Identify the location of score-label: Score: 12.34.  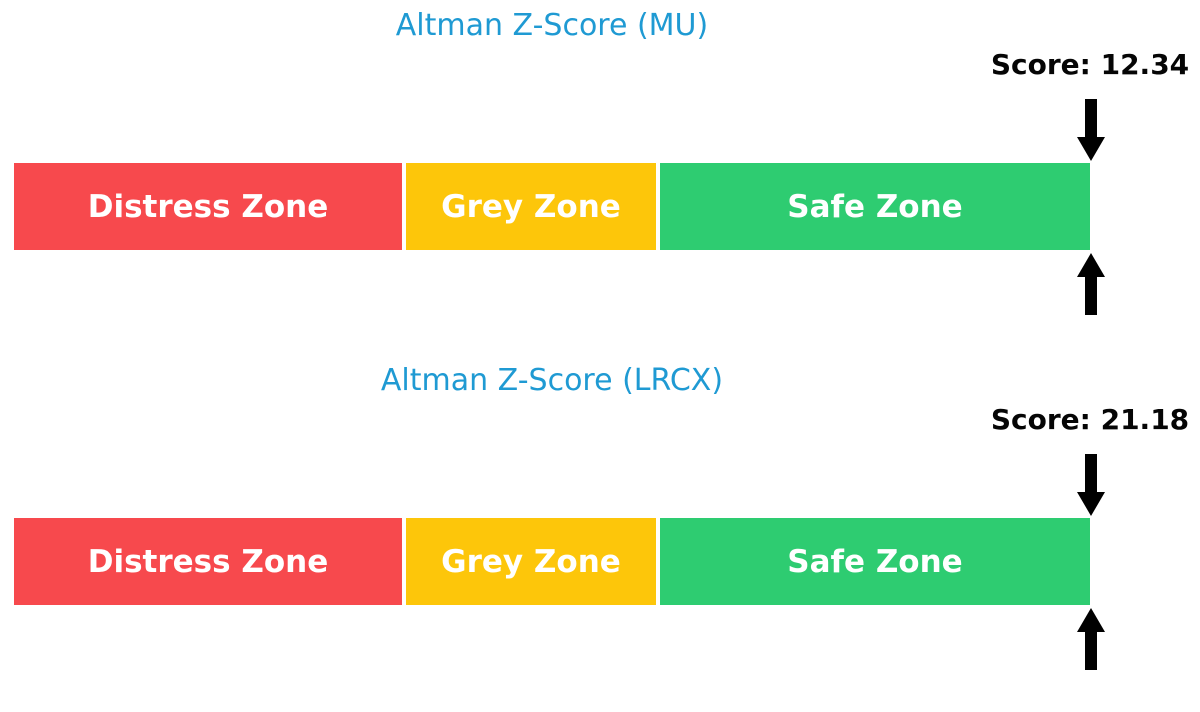
(1090, 64).